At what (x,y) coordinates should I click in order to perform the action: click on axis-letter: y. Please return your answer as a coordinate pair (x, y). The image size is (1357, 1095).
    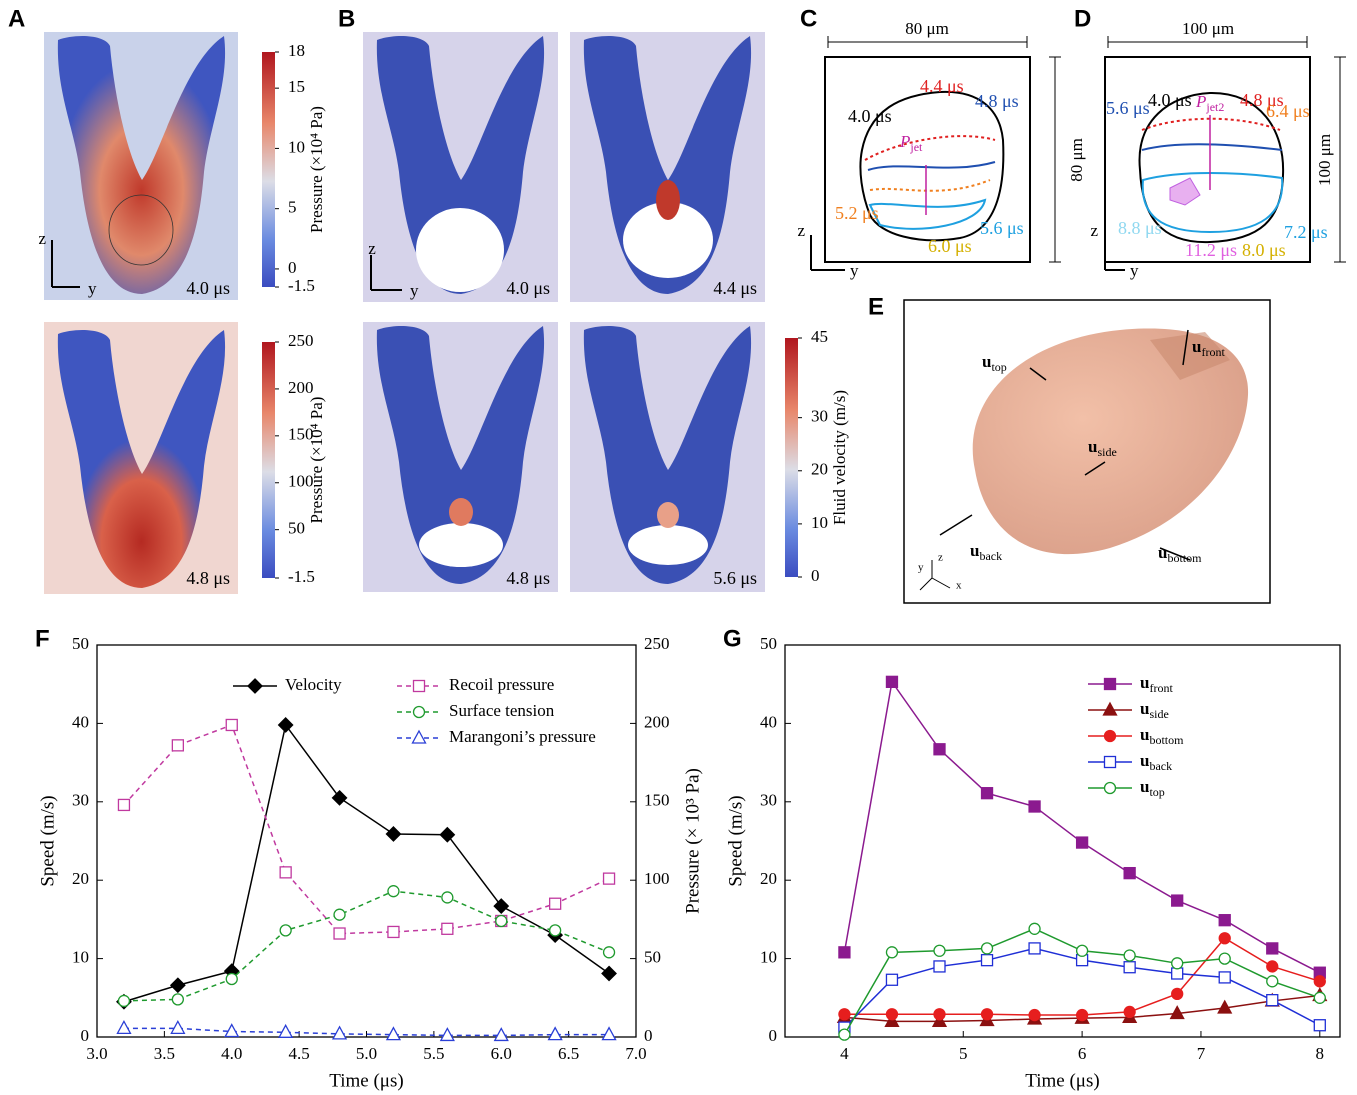
    Looking at the image, I should click on (854, 270).